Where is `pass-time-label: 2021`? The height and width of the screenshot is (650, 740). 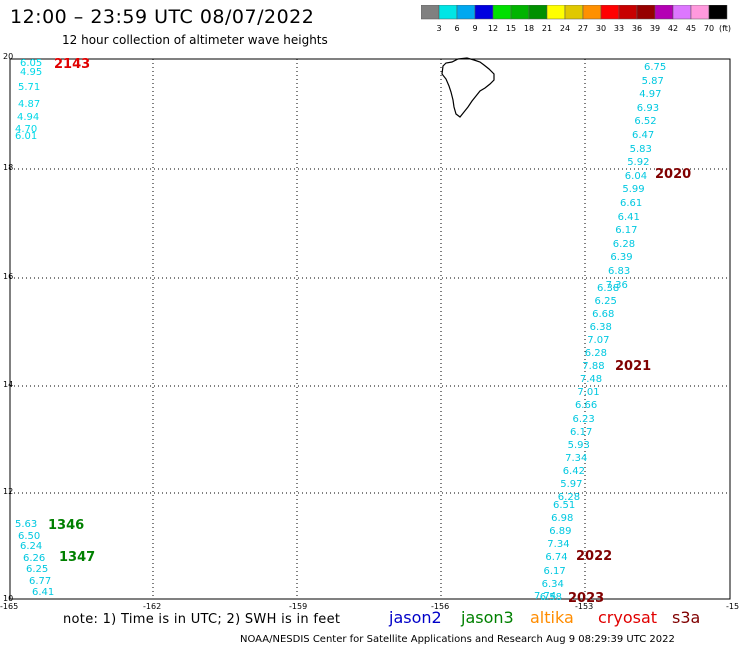 pass-time-label: 2021 is located at coordinates (633, 366).